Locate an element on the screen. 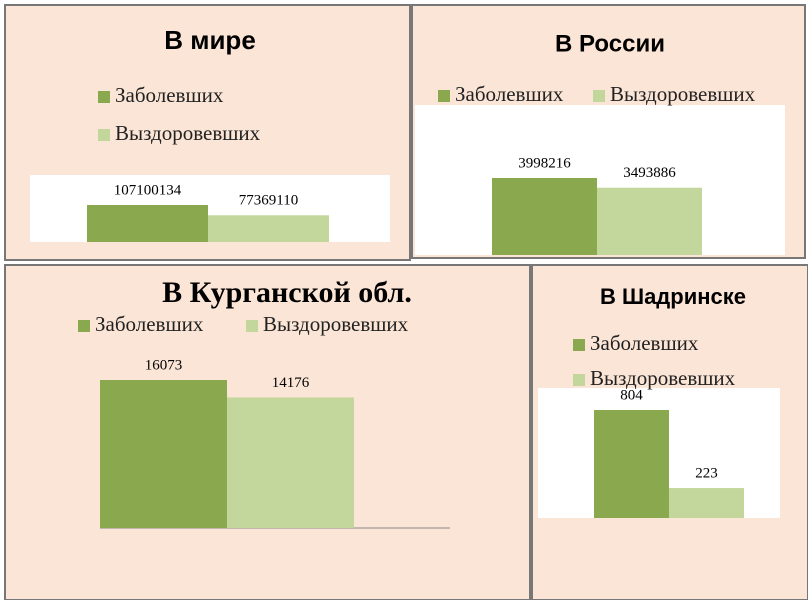 This screenshot has height=600, width=808. chart-title: В Курганской обл. is located at coordinates (287, 292).